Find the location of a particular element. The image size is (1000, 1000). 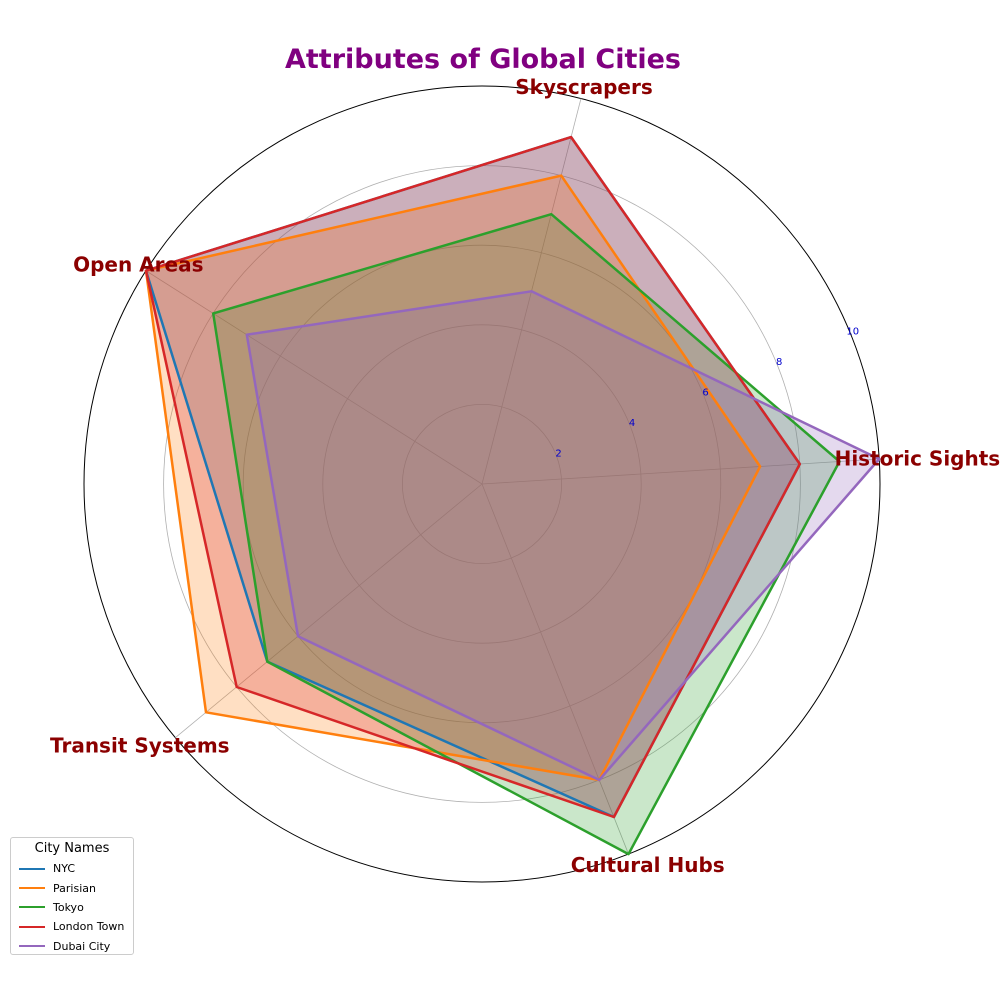

legend-item-1: Parisian is located at coordinates (72, 887).